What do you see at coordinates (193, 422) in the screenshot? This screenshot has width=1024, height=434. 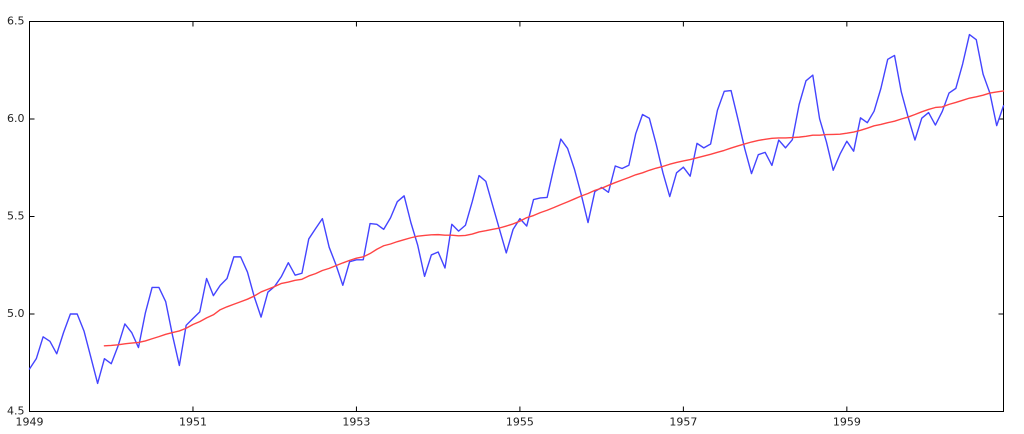 I see `x-tick-label: 1951` at bounding box center [193, 422].